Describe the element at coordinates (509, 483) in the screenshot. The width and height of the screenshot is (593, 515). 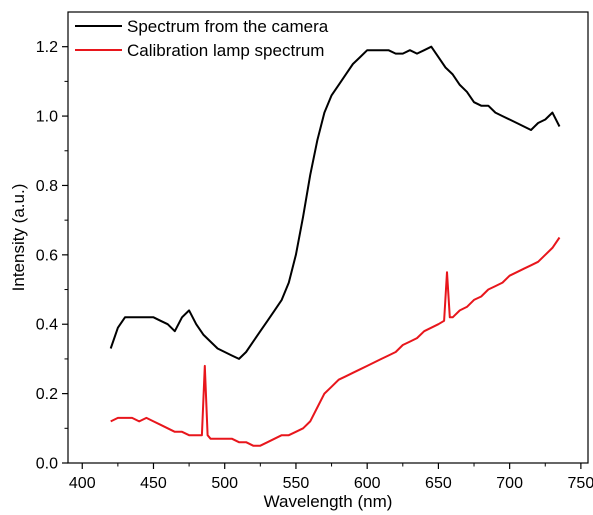
I see `x-tick-label-700: 700` at that location.